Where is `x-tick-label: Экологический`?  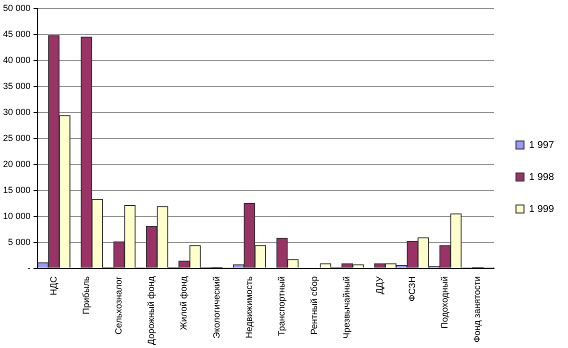 x-tick-label: Экологический is located at coordinates (216, 307).